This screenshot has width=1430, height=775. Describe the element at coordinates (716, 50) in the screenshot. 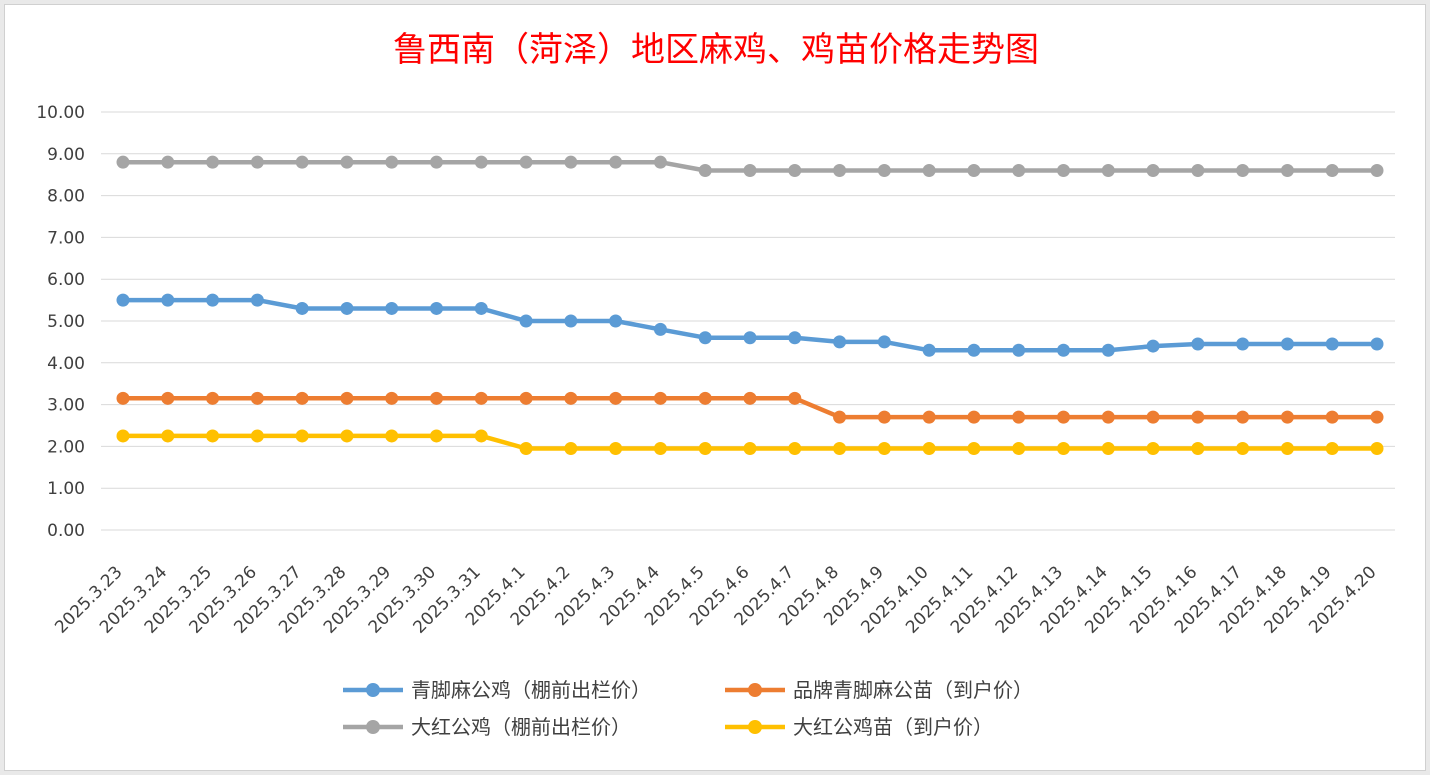

I see `chart-title: 鲁西南（菏泽）地区麻鸡、鸡苗价格走势图` at that location.